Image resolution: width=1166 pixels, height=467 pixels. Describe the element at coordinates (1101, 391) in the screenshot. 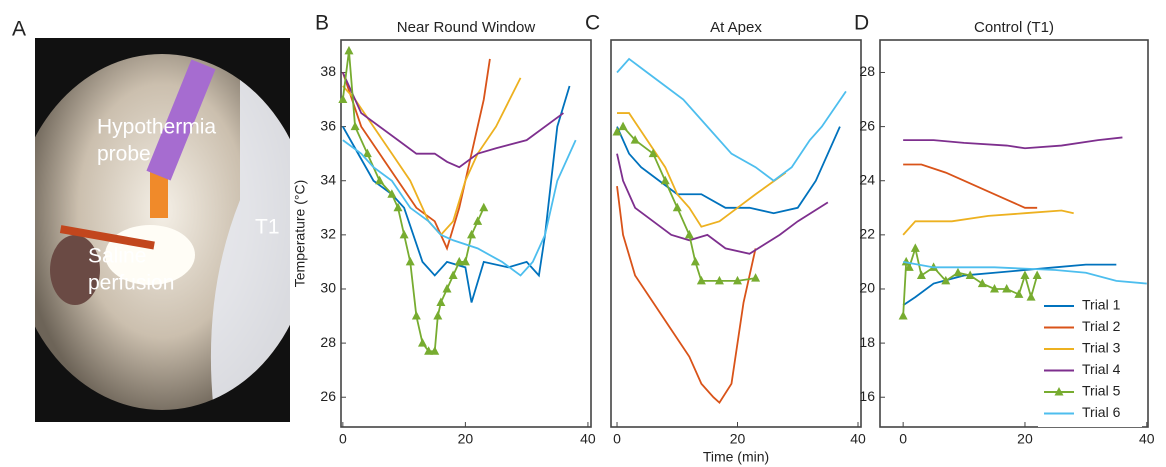

I see `legend-label: Trial 5` at that location.